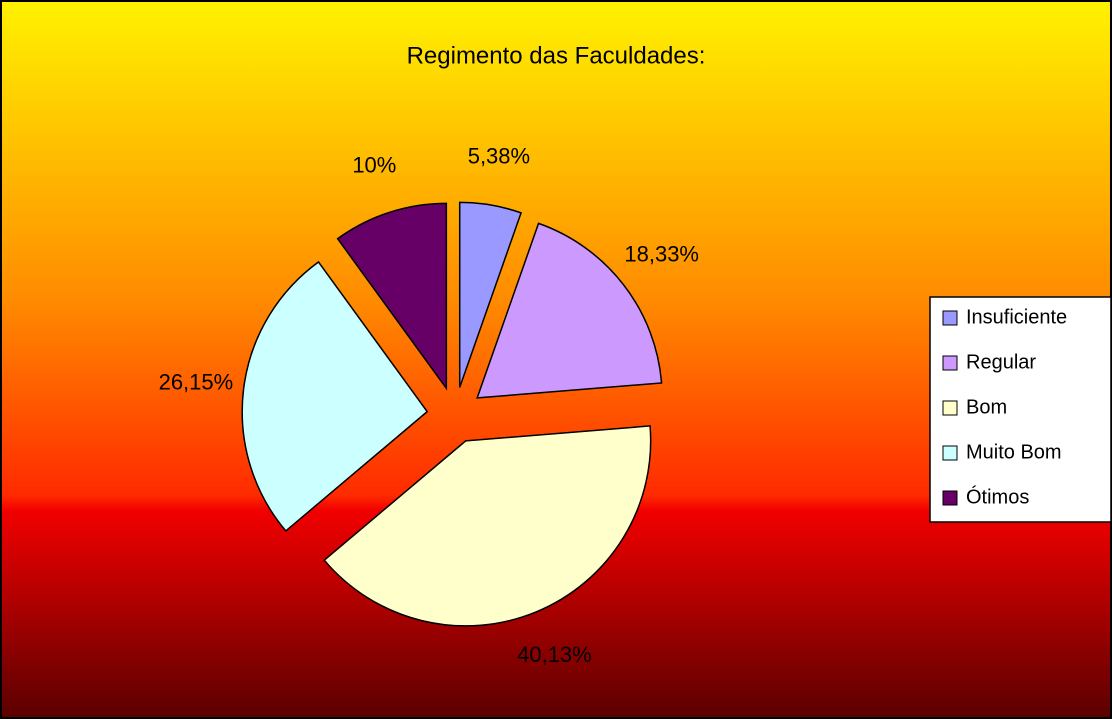 This screenshot has width=1112, height=719. I want to click on legend-label: Bom, so click(986, 407).